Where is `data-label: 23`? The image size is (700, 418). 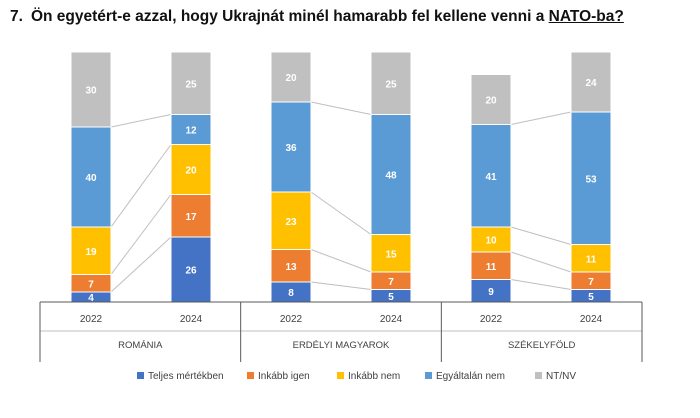
data-label: 23 is located at coordinates (291, 222).